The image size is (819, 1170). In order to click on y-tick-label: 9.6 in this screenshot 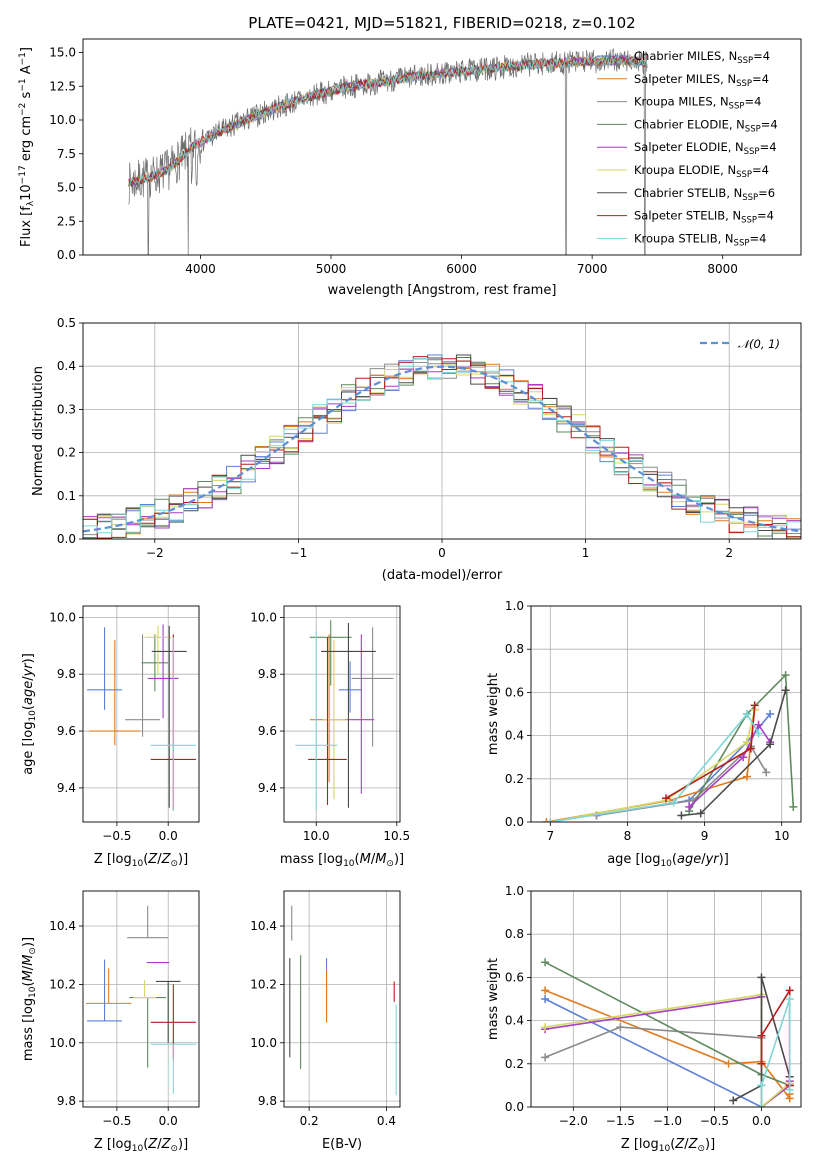, I will do `click(66, 731)`.